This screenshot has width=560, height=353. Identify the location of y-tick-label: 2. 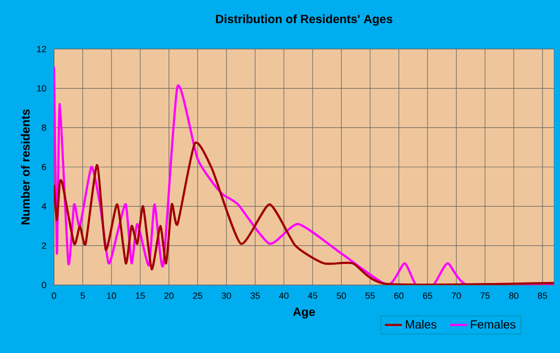
(44, 245).